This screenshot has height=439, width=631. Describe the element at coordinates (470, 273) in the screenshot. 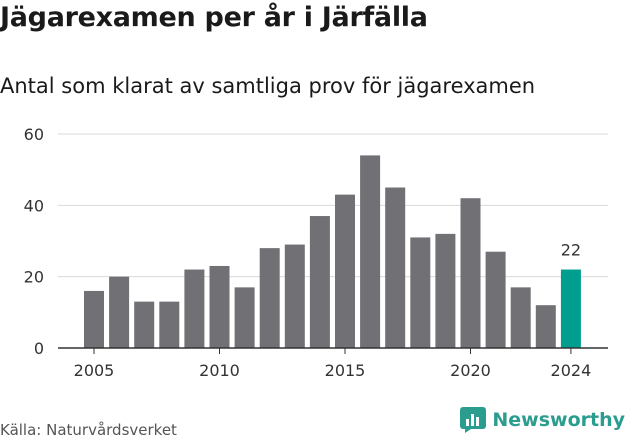

I see `bar-2020` at that location.